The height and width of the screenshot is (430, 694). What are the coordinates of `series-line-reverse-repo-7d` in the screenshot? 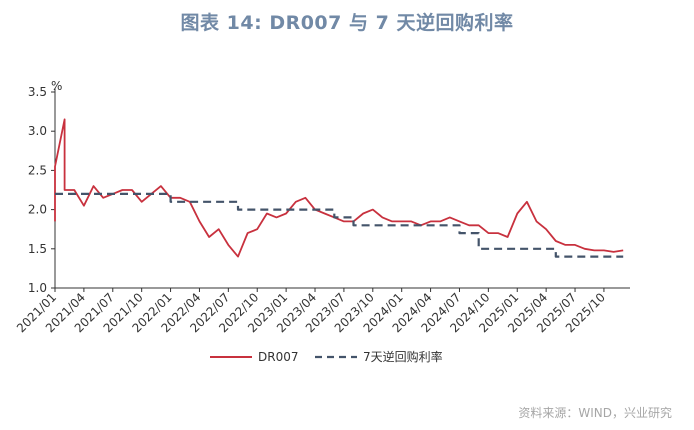 It's located at (339, 225).